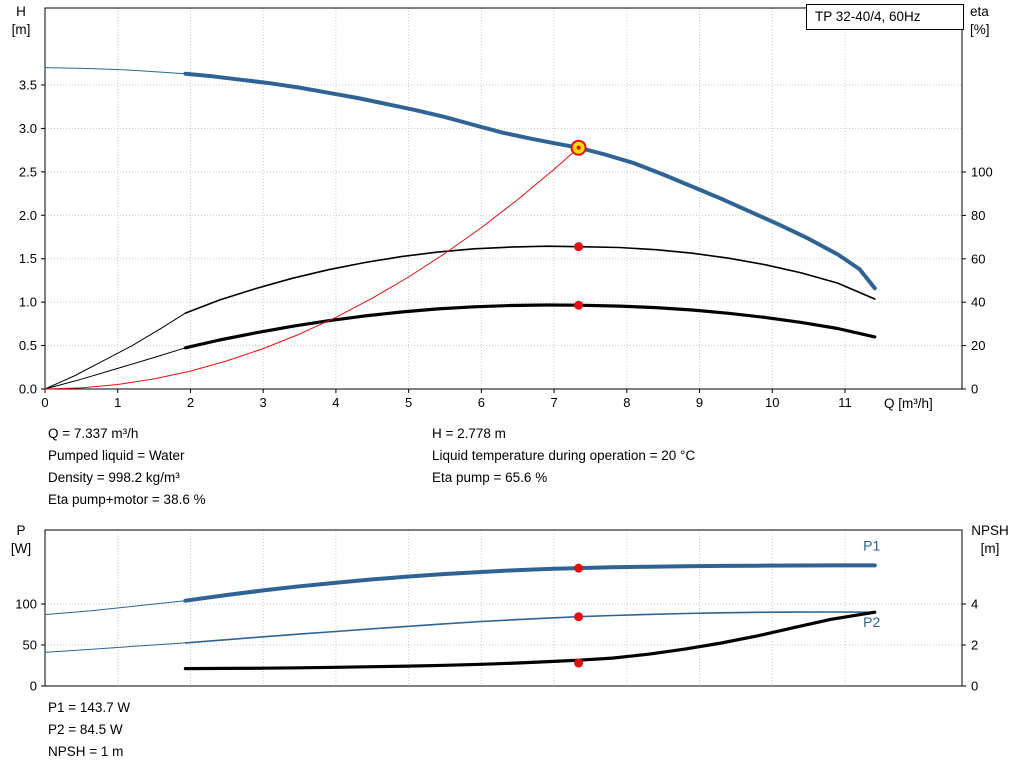 This screenshot has height=781, width=1024. What do you see at coordinates (530, 583) in the screenshot?
I see `p1-curve` at bounding box center [530, 583].